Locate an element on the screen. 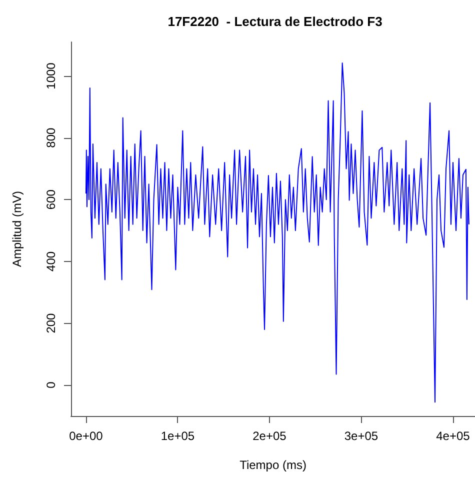 The height and width of the screenshot is (479, 475). x-tick-label: 2e+05 is located at coordinates (269, 436).